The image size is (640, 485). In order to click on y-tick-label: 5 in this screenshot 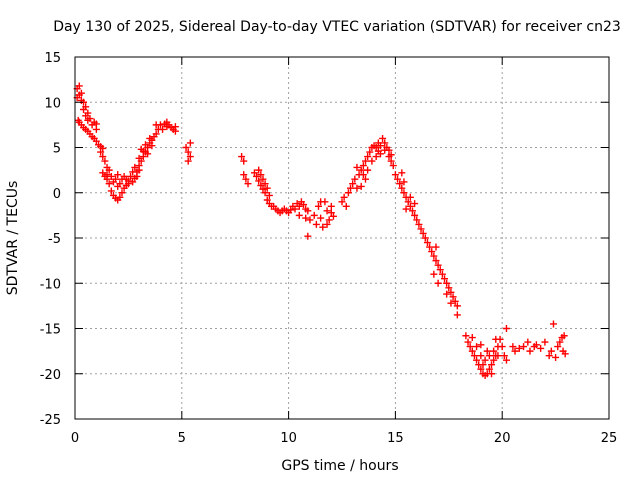, I will do `click(57, 149)`.